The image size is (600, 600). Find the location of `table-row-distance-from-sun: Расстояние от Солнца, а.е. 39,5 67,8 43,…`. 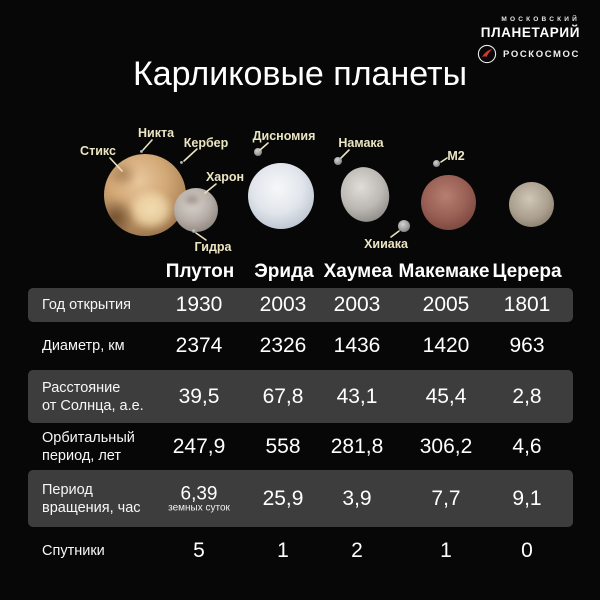

table-row-distance-from-sun: Расстояние от Солнца, а.е. 39,5 67,8 43,… is located at coordinates (300, 396).